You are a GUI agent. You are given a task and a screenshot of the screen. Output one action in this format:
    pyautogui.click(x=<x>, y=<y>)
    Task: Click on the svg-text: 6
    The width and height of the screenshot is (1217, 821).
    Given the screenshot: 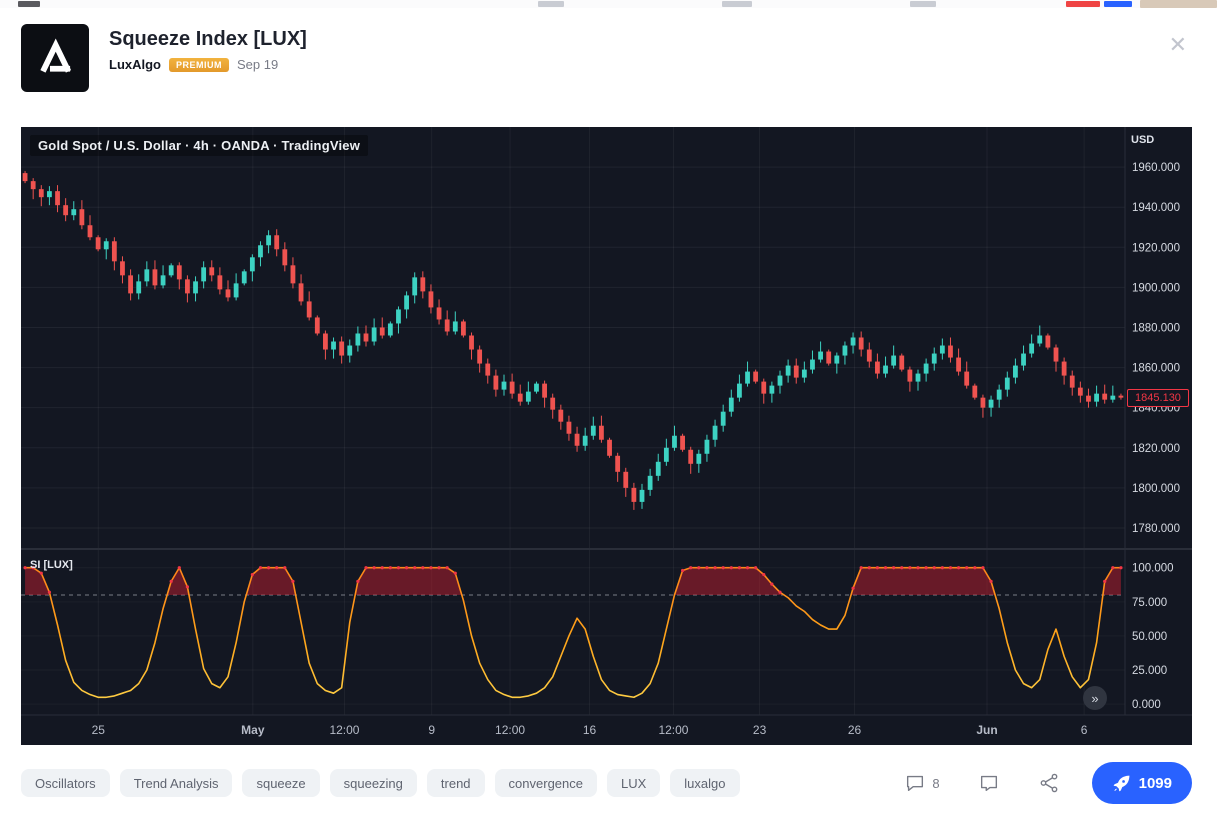 What is the action you would take?
    pyautogui.click(x=1084, y=730)
    